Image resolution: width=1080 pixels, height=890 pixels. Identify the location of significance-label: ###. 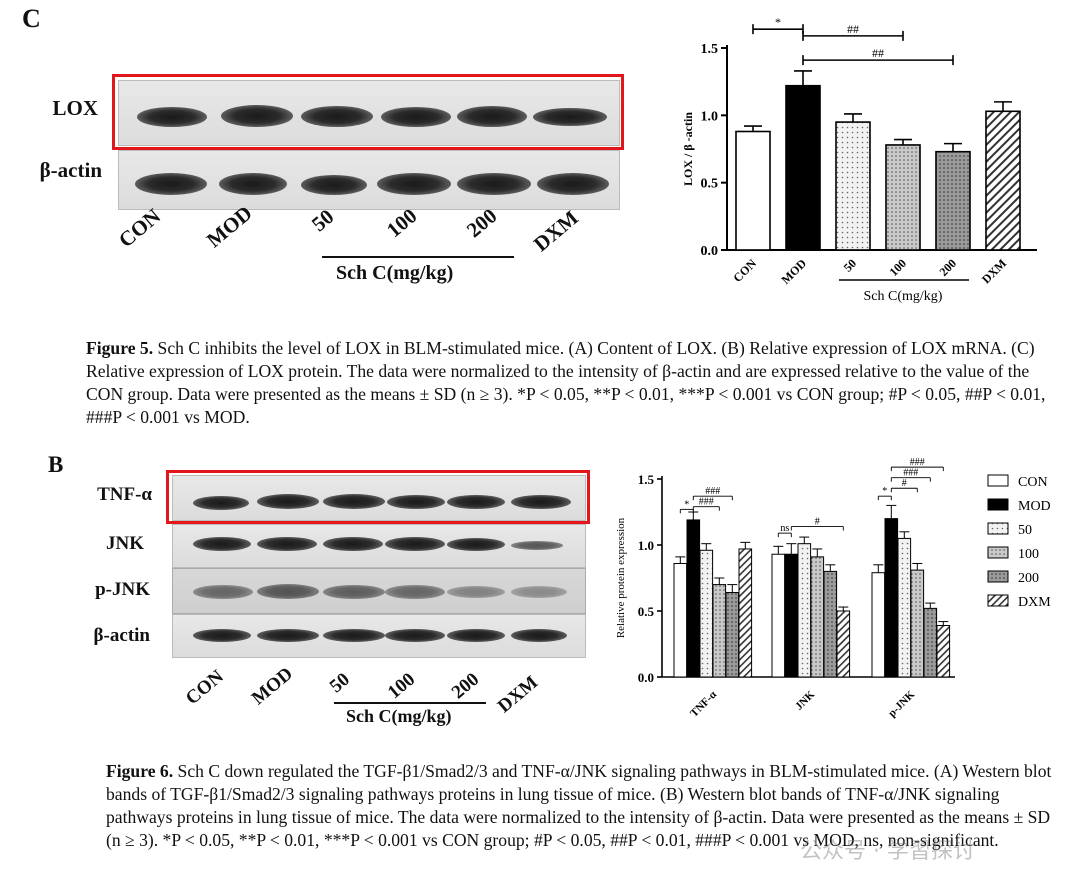
(910, 473).